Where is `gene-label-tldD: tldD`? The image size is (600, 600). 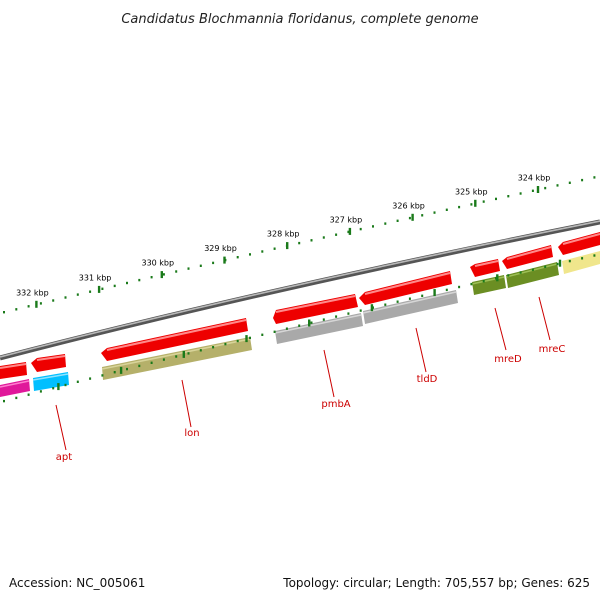 gene-label-tldD: tldD is located at coordinates (427, 379).